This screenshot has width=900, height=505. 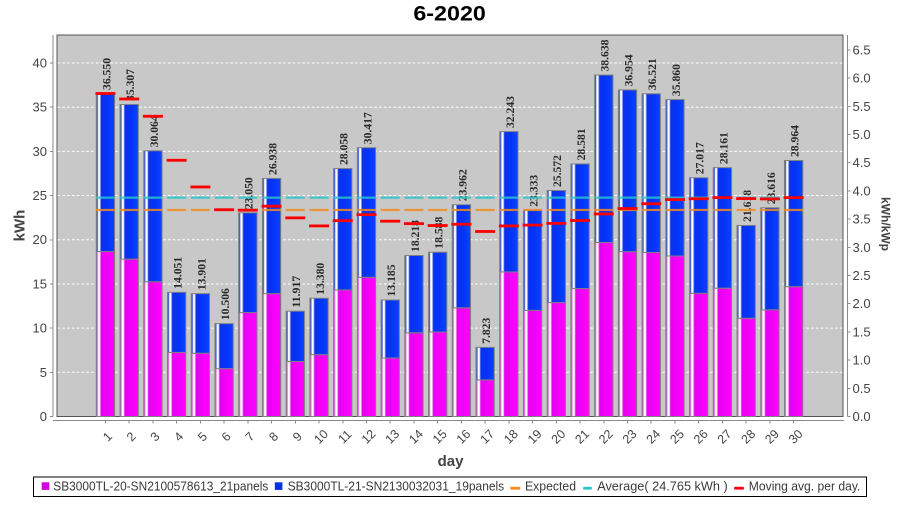 What do you see at coordinates (862, 275) in the screenshot?
I see `svg-text: 2.5` at bounding box center [862, 275].